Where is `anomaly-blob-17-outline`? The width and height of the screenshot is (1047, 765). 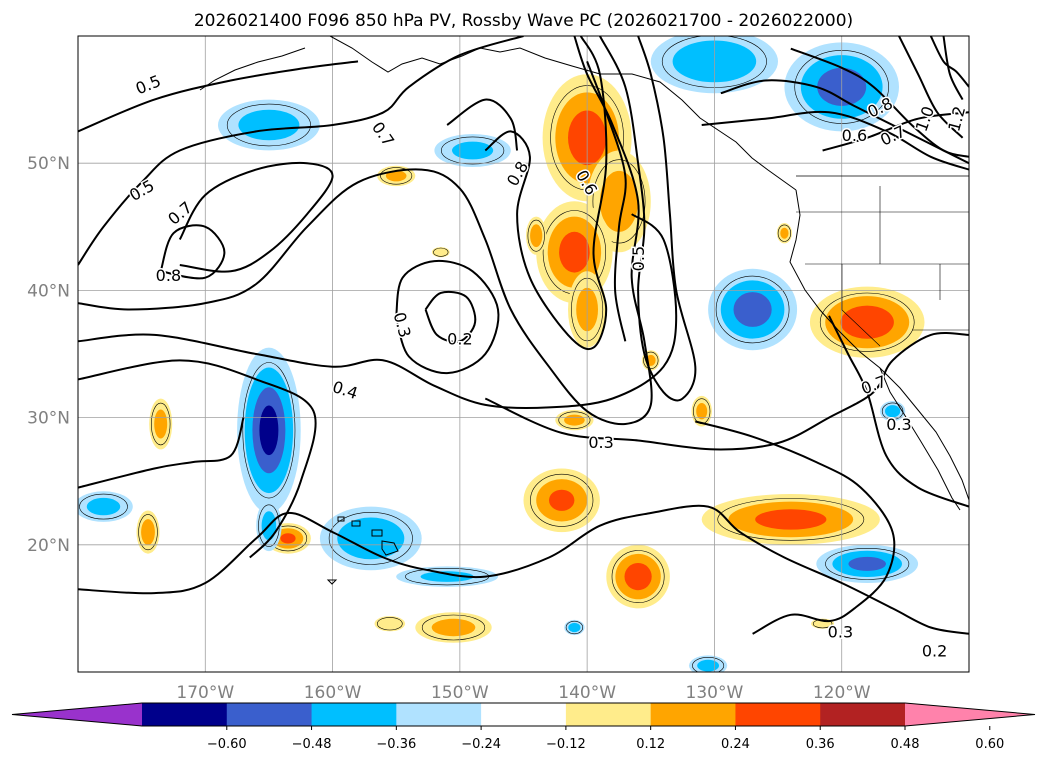
anomaly-blob-17-outline is located at coordinates (574, 420).